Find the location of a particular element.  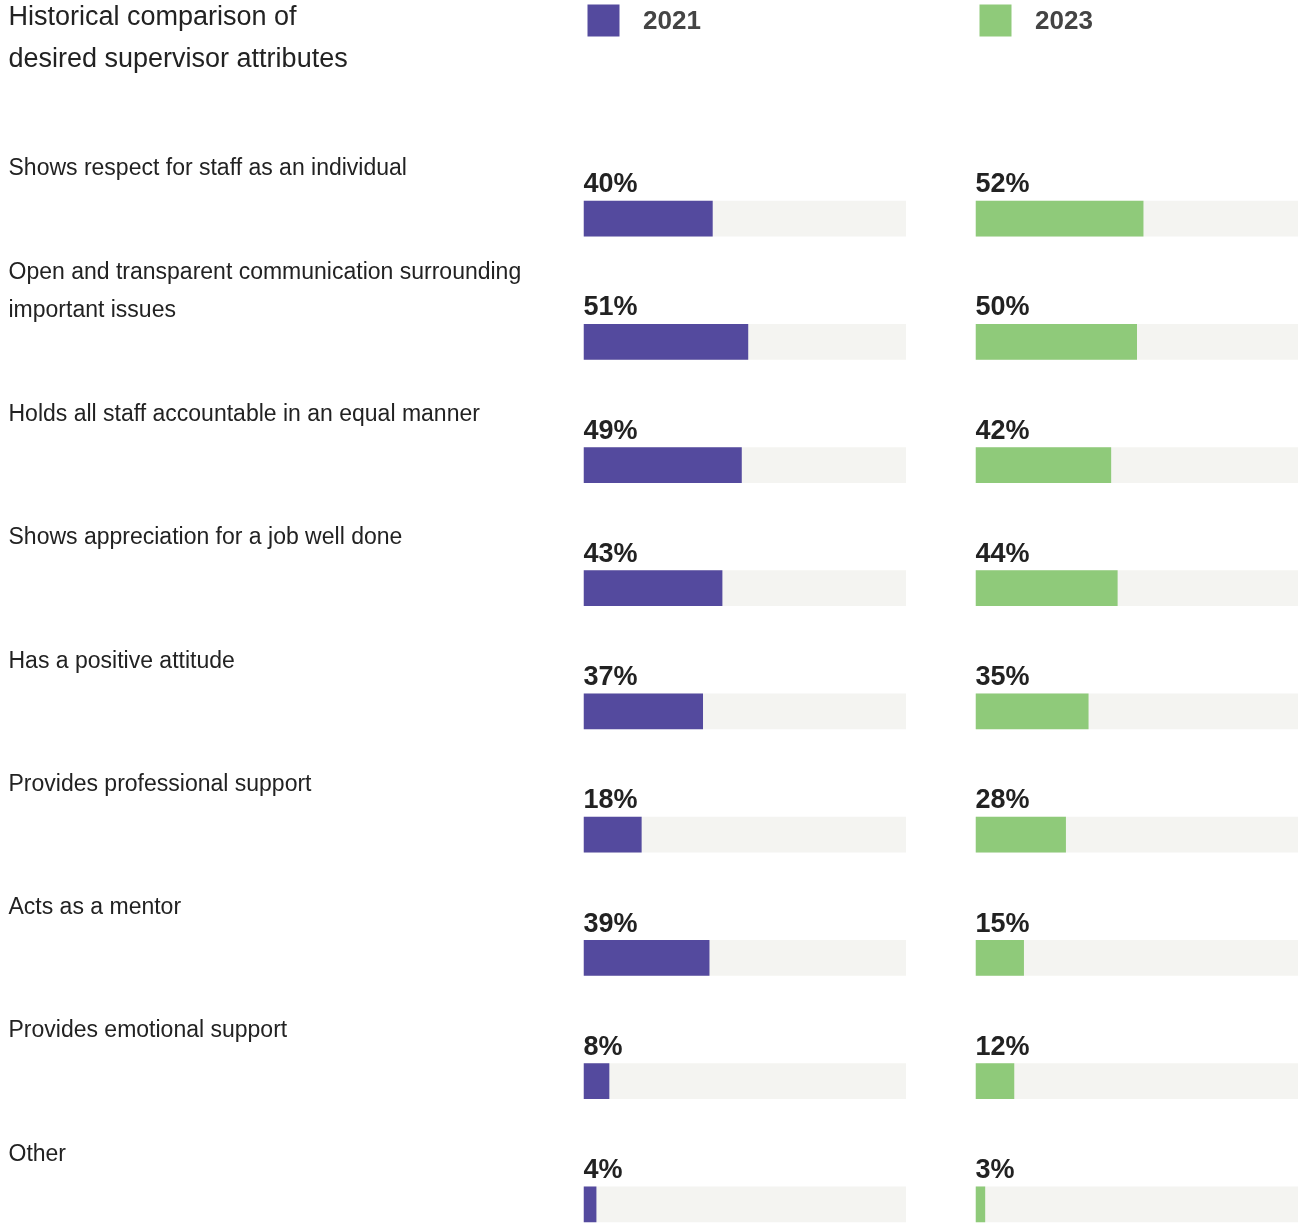

y-tick-label: Holds all staff accountable in an equal manner is located at coordinates (244, 413).